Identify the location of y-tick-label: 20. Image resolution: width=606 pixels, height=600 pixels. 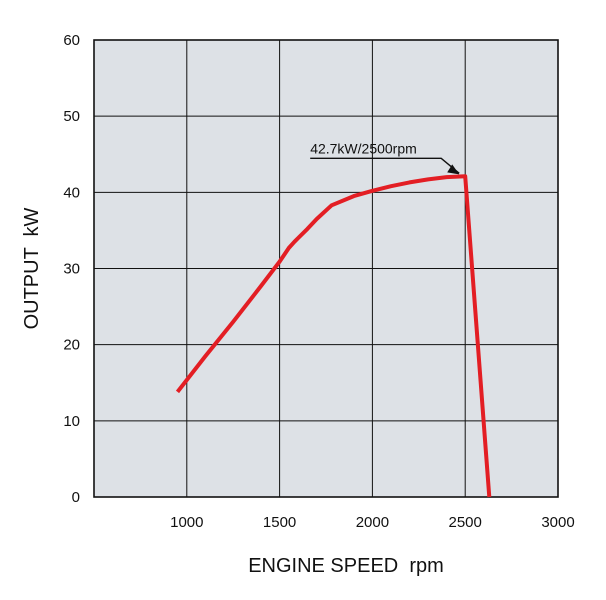
(71, 345).